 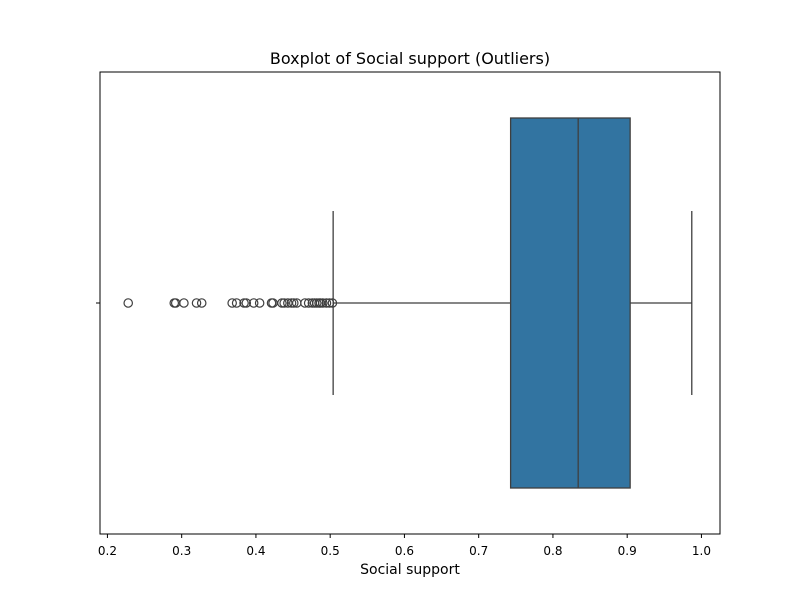 What do you see at coordinates (478, 551) in the screenshot?
I see `x-tick-label: 0.7` at bounding box center [478, 551].